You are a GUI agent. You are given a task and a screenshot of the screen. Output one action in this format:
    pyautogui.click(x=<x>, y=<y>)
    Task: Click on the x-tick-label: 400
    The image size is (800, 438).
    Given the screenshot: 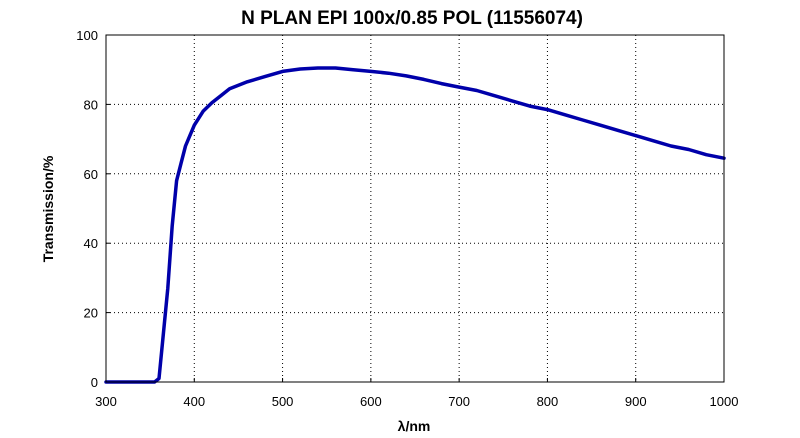 What is the action you would take?
    pyautogui.click(x=194, y=401)
    